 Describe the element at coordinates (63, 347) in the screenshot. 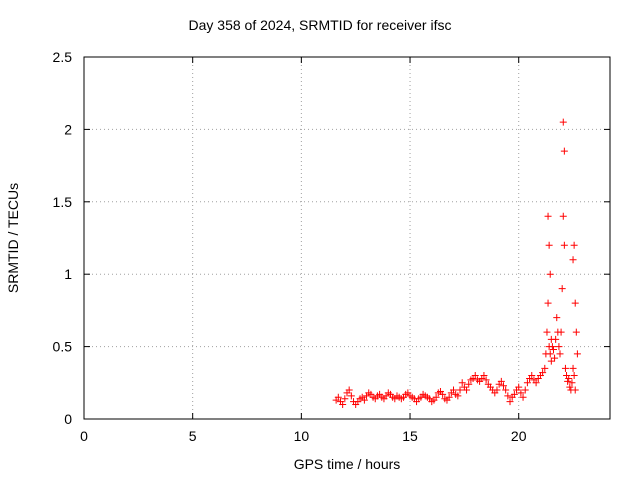

I see `y-tick-label: 0.5` at that location.